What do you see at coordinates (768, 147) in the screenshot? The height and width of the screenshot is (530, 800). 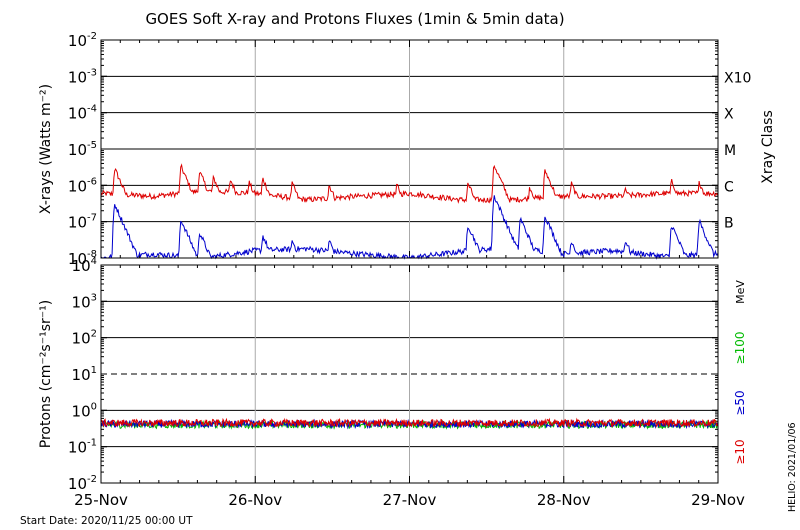 I see `xray-class-axis-title: Xray Class` at bounding box center [768, 147].